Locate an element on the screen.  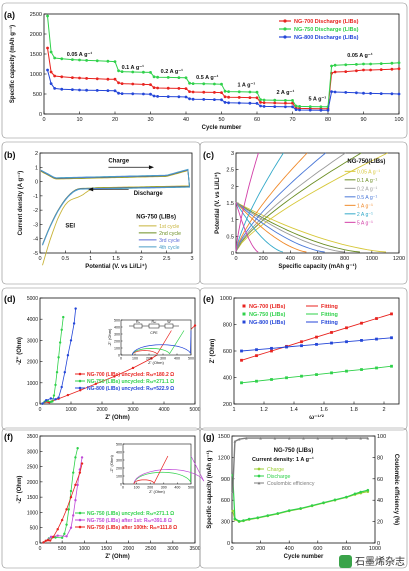
y-axis-label: Specific capacity (mAh g⁻¹) is located at coordinates (12, 64).